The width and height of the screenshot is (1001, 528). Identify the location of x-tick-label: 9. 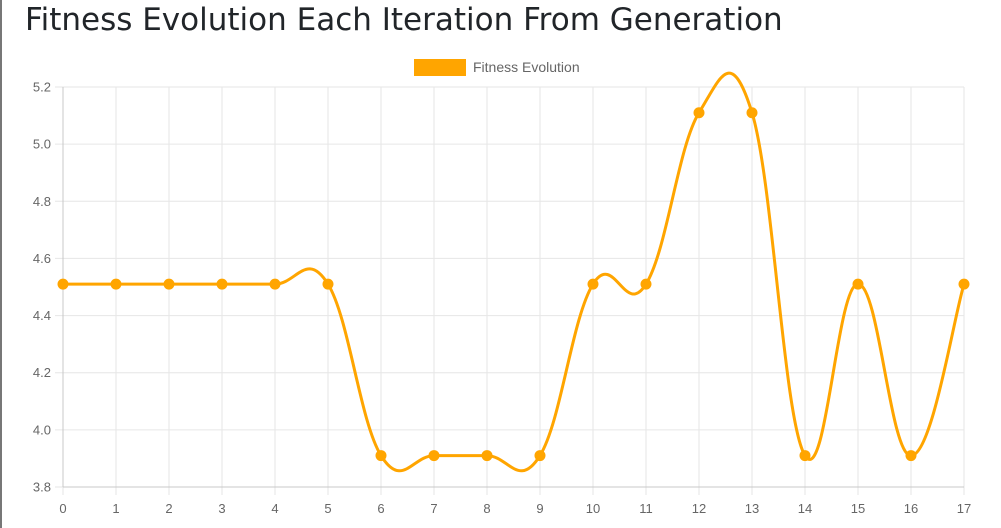
(539, 508).